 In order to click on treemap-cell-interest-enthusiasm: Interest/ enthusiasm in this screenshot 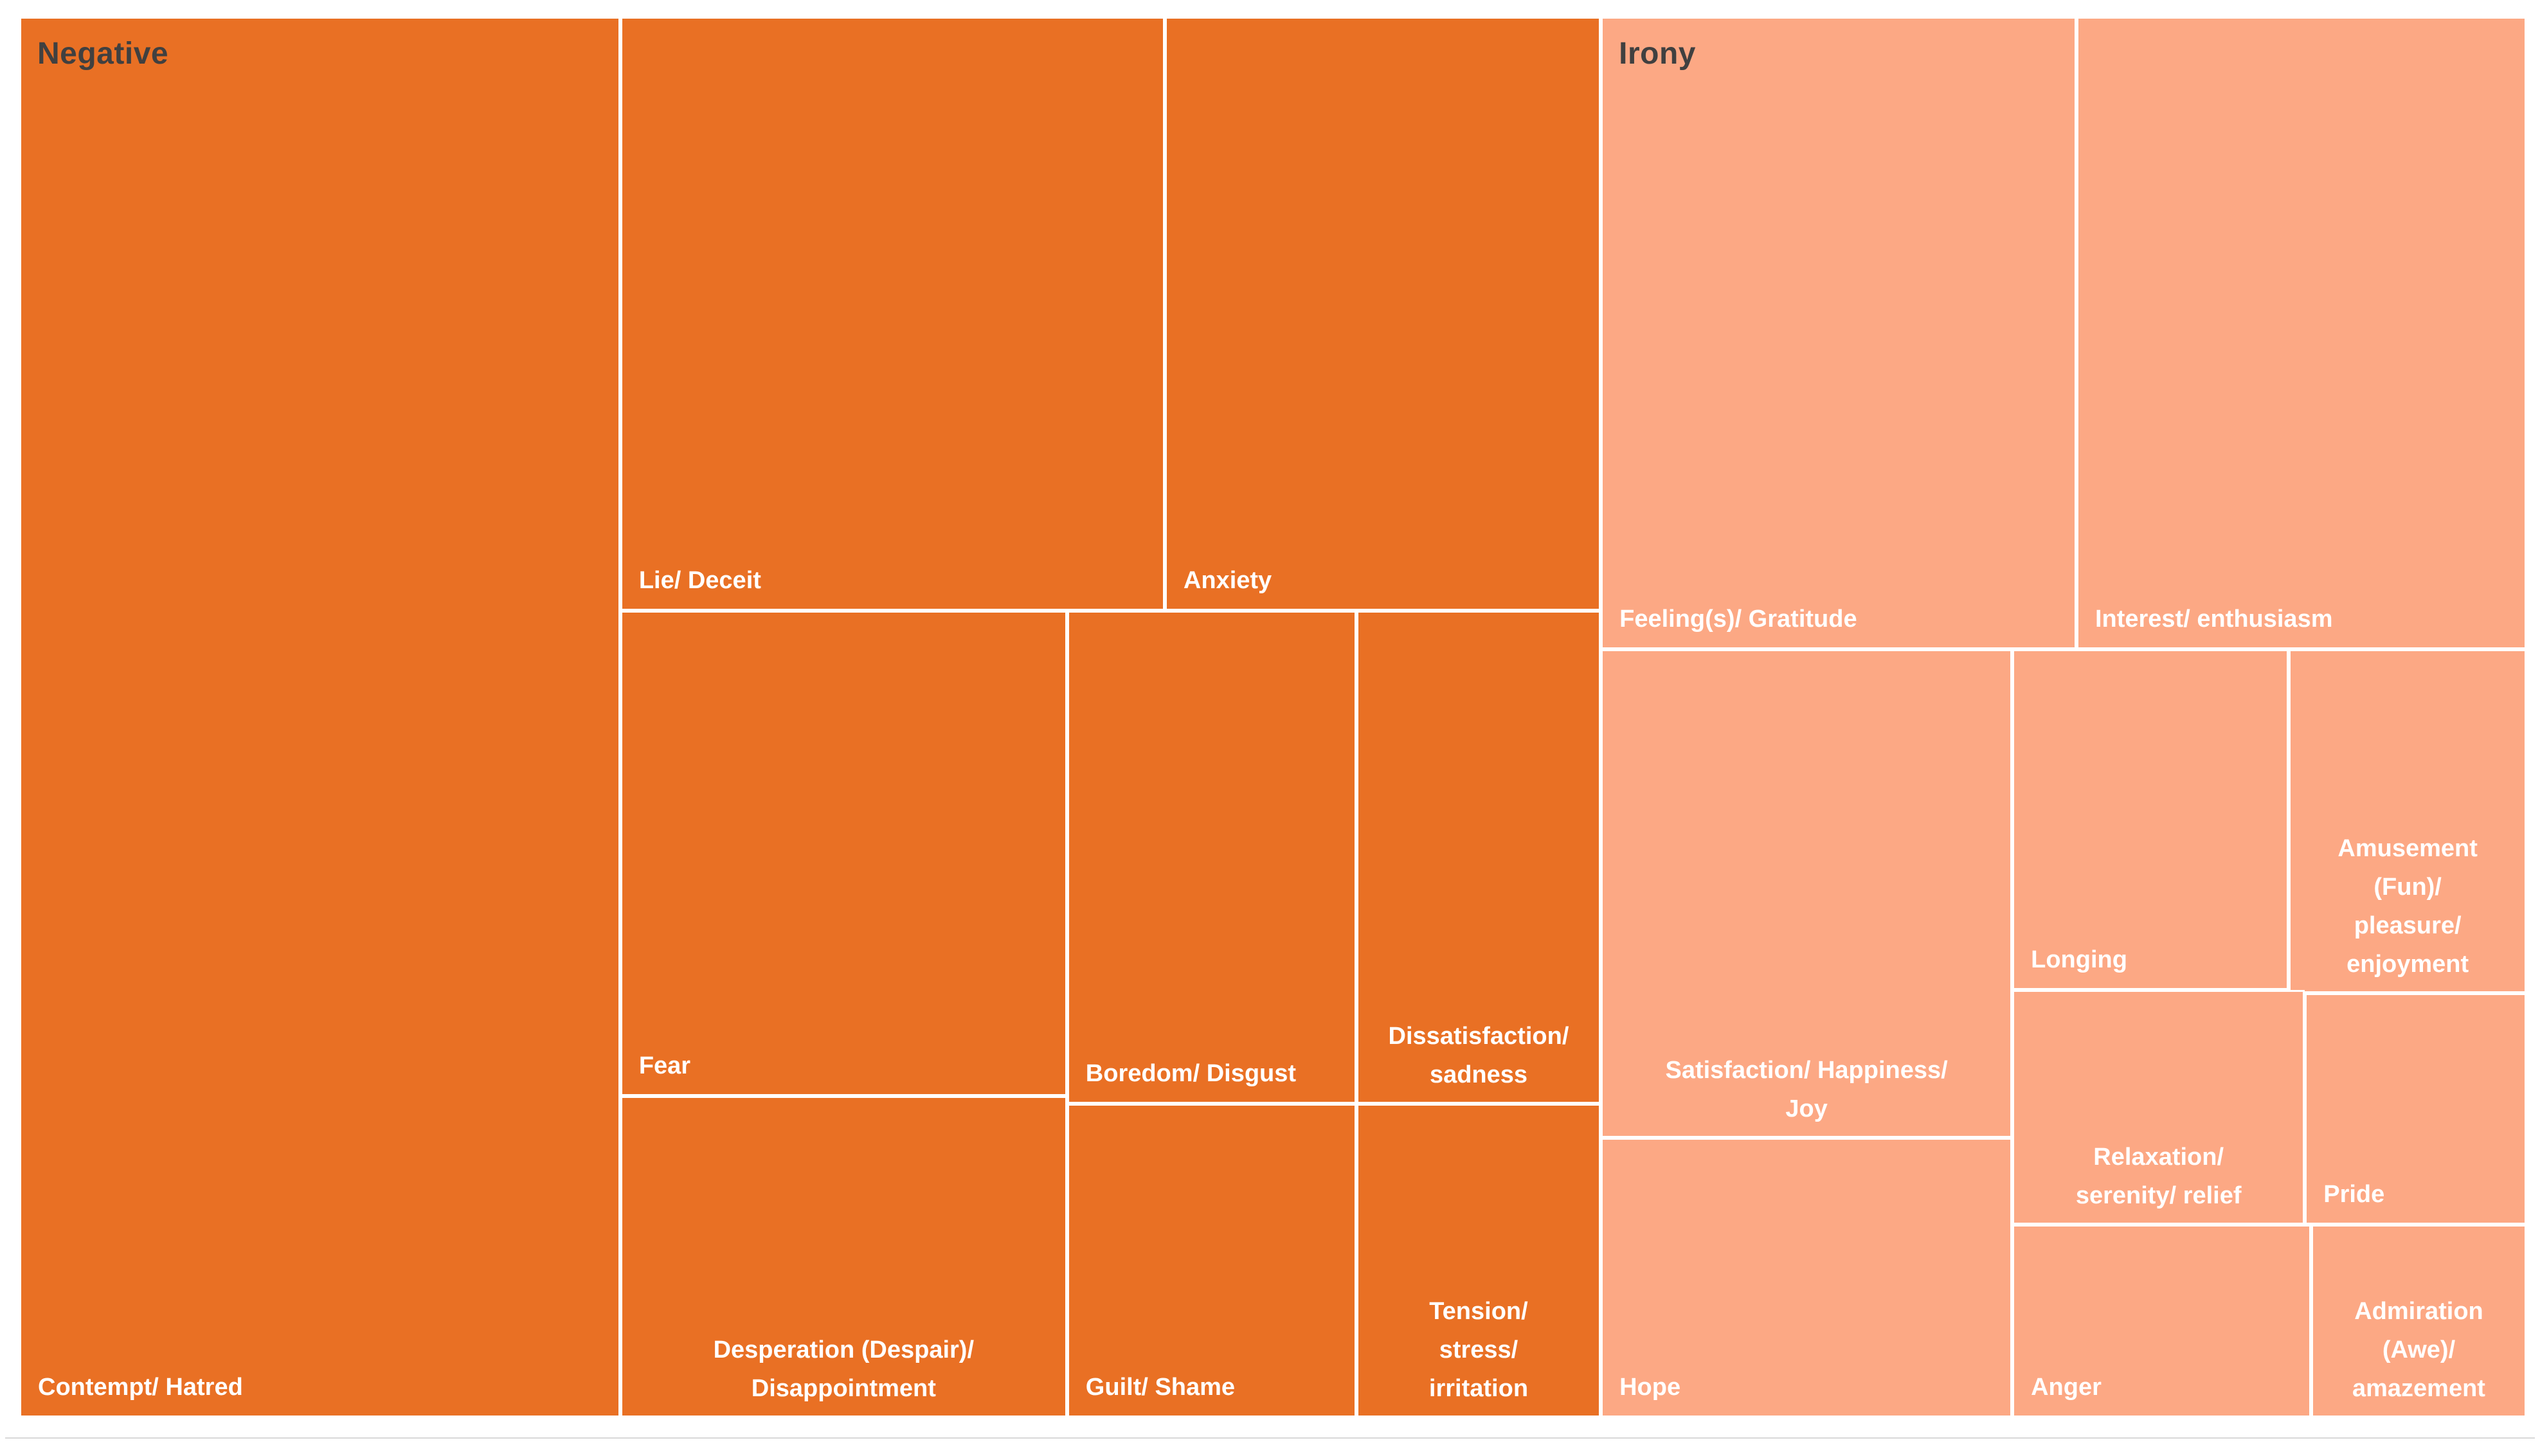, I will do `click(2301, 334)`.